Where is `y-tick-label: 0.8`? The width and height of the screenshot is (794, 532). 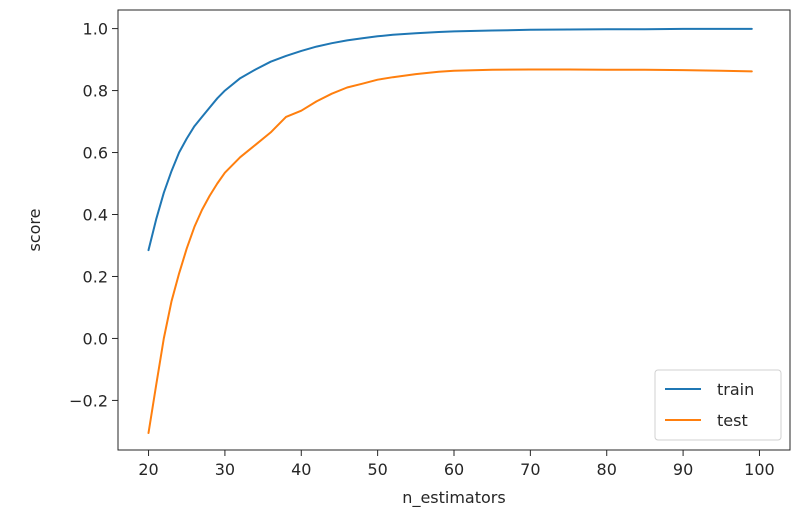
y-tick-label: 0.8 is located at coordinates (95, 91).